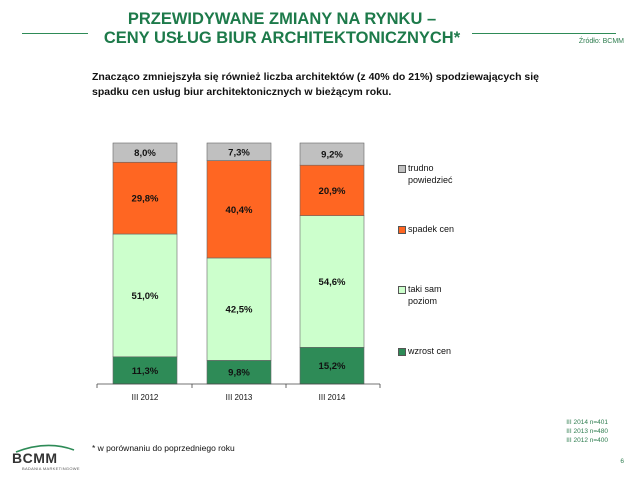  I want to click on source-label: Źródło: BCMM, so click(601, 41).